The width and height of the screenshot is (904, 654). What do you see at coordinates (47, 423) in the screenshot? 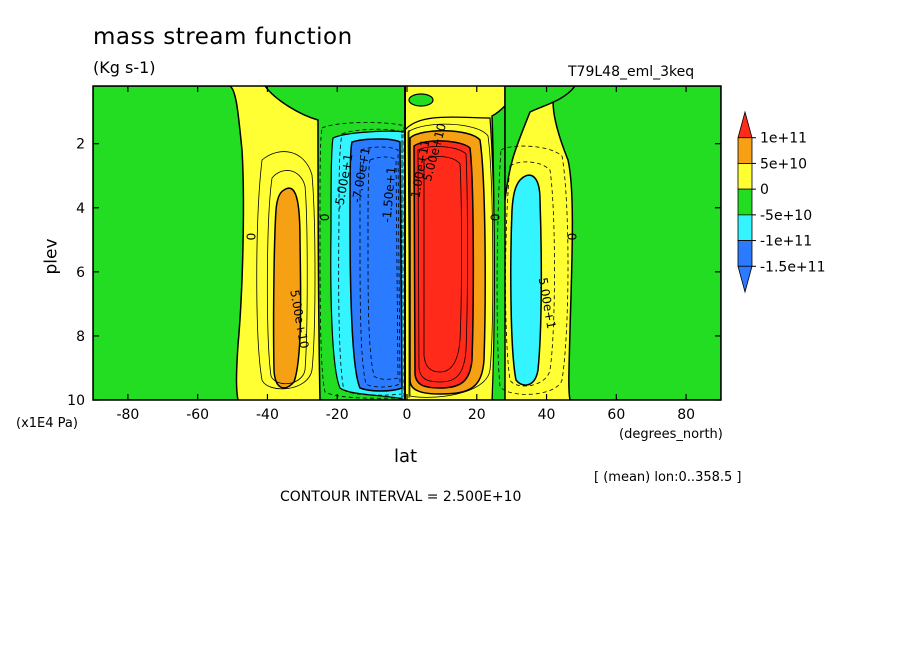
I see `y-axis-unit: (x1E4 Pa)` at bounding box center [47, 423].